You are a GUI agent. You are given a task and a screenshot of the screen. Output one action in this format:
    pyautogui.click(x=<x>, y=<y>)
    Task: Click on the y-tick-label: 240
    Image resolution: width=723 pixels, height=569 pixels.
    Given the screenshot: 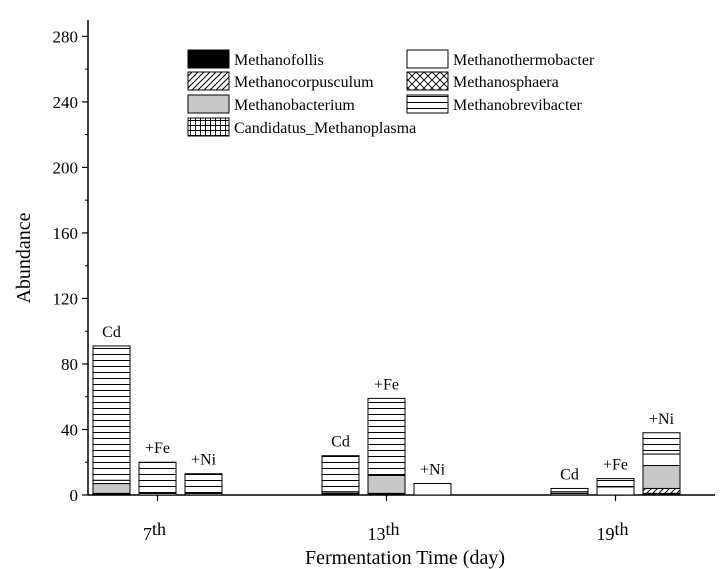 What is the action you would take?
    pyautogui.click(x=66, y=102)
    